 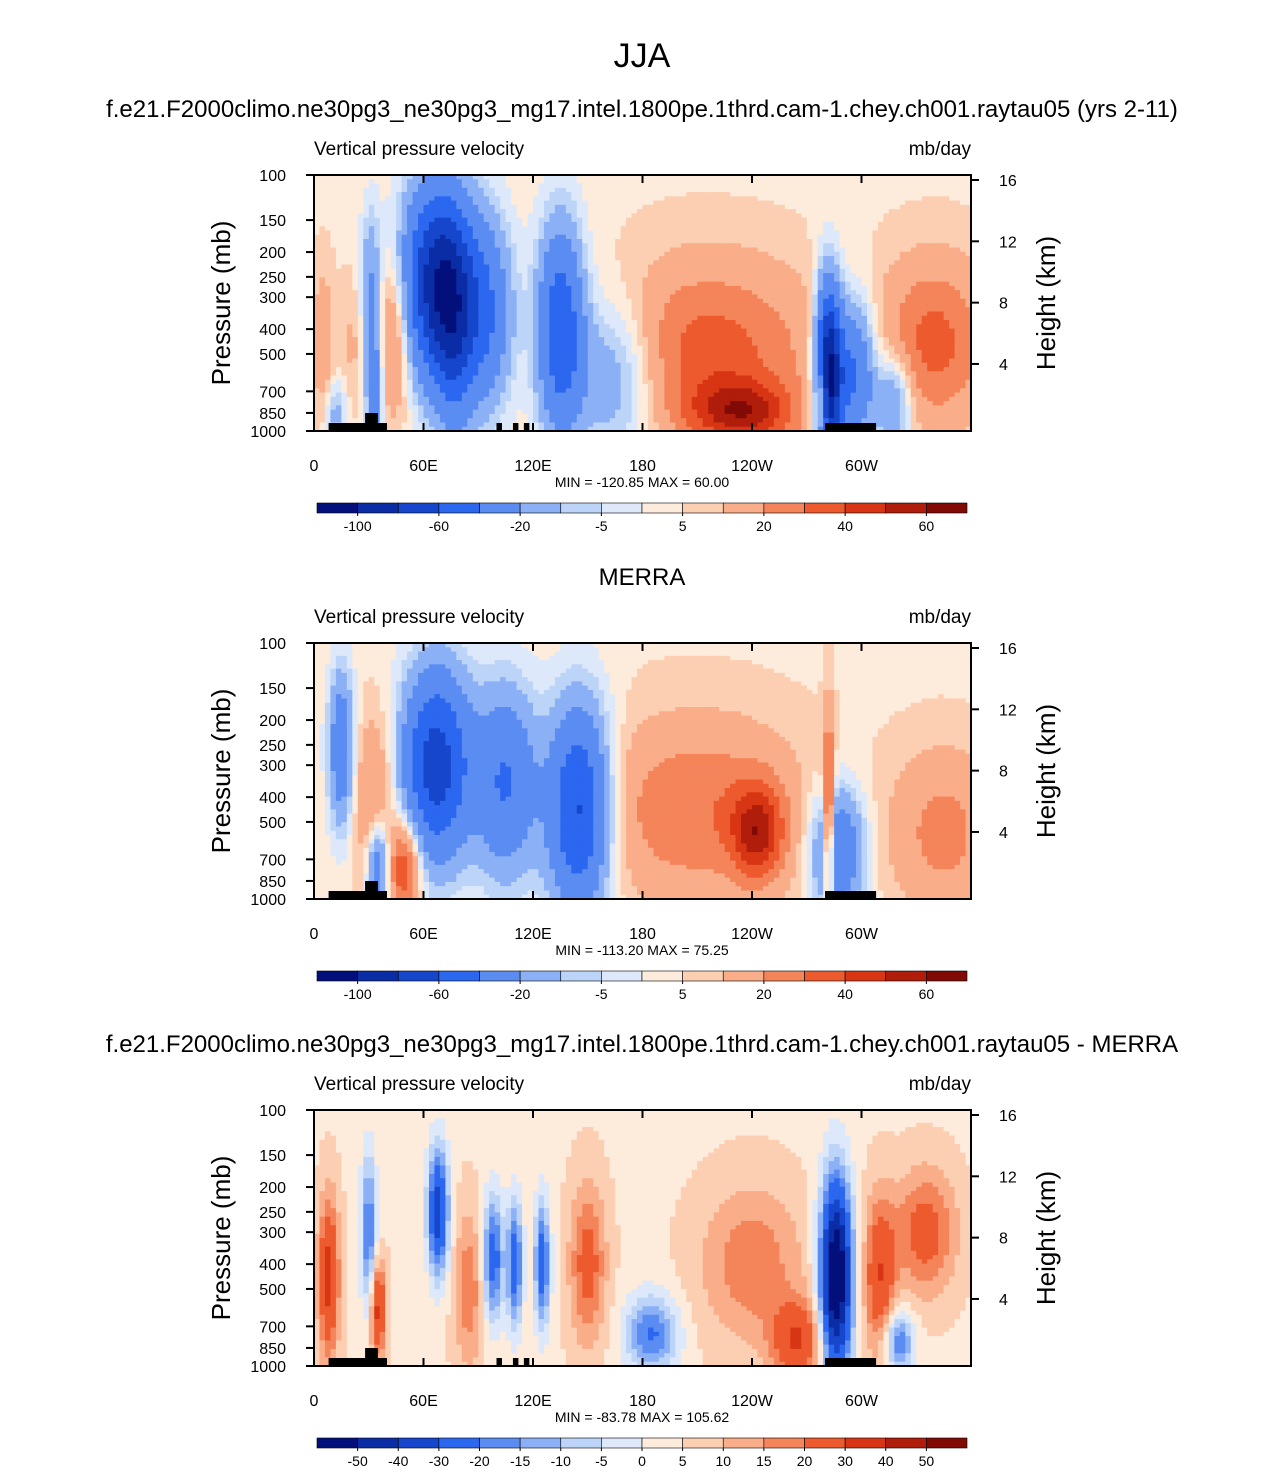 I want to click on colorbar-label: -15, so click(x=520, y=1461).